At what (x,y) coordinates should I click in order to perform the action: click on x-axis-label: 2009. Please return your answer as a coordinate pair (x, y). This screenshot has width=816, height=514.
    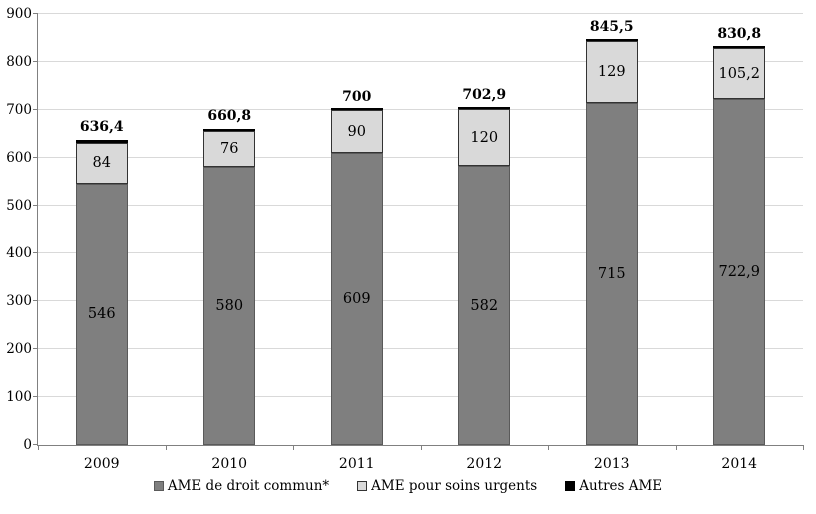
    Looking at the image, I should click on (101, 464).